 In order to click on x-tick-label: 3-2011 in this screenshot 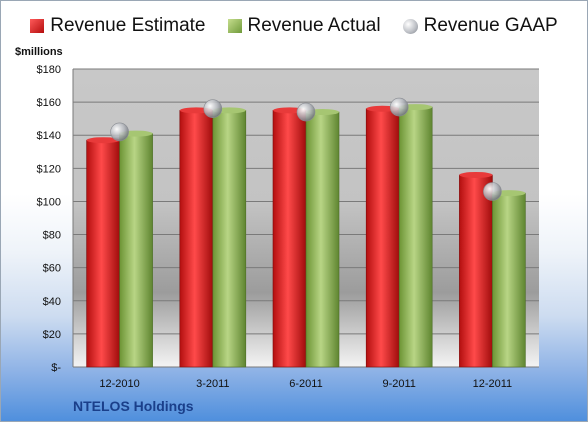, I will do `click(212, 384)`.